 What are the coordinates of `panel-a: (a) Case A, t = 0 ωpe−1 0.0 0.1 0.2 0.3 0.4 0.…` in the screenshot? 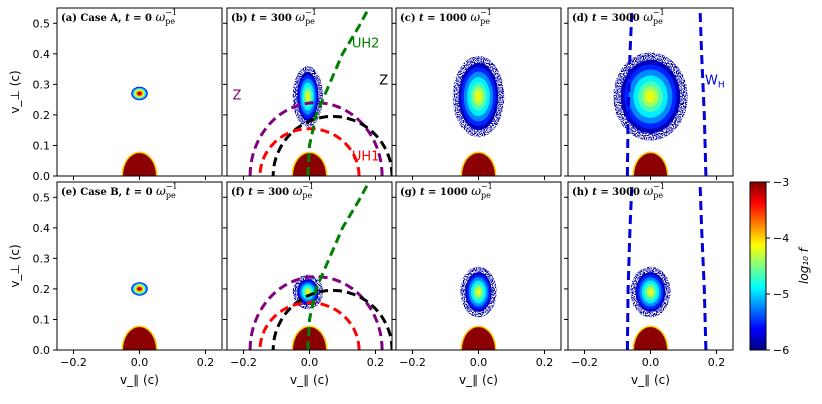 It's located at (115, 95).